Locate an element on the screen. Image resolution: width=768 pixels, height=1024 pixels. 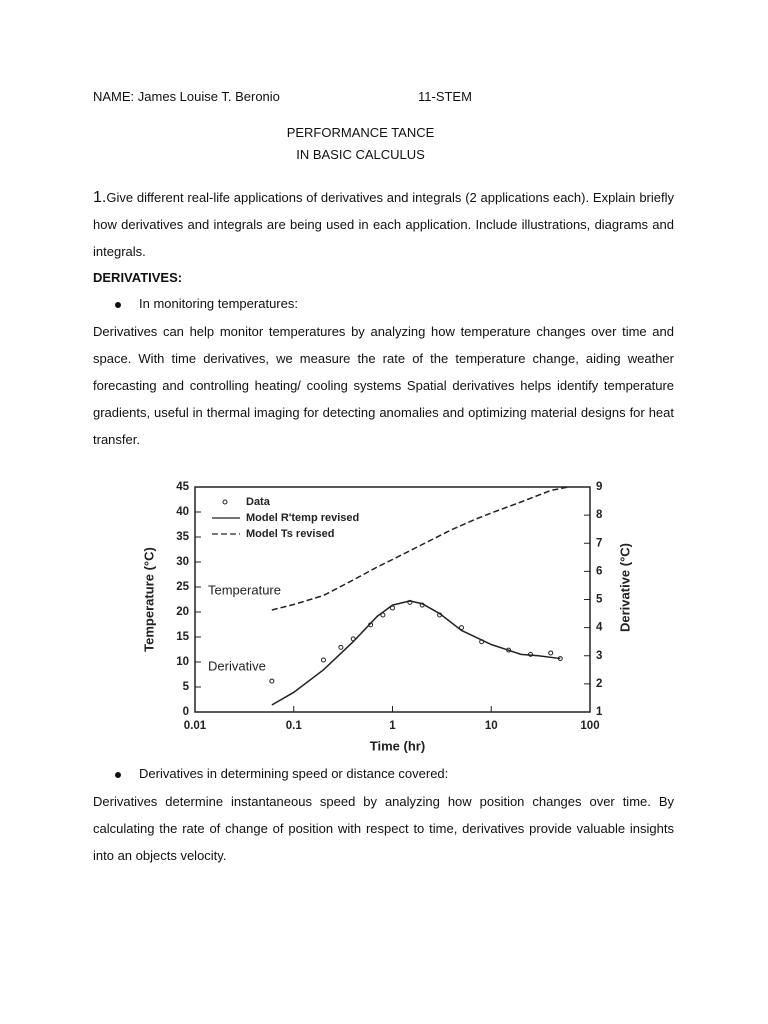
section: 11-STEM is located at coordinates (445, 96).